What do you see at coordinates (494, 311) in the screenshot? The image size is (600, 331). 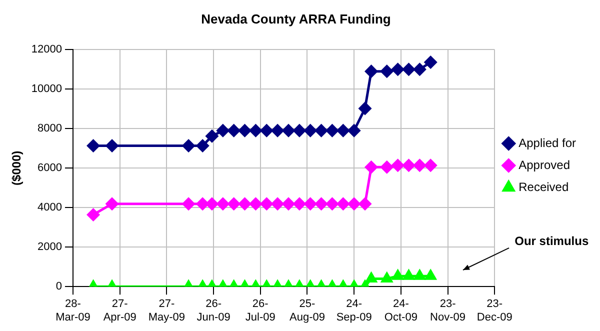 I see `x-tick-label: 23-Dec-09` at bounding box center [494, 311].